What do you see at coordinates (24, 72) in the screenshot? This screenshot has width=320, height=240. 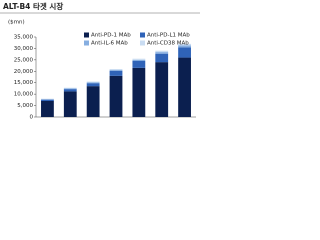 I see `y-tick-label: 20,000` at bounding box center [24, 72].